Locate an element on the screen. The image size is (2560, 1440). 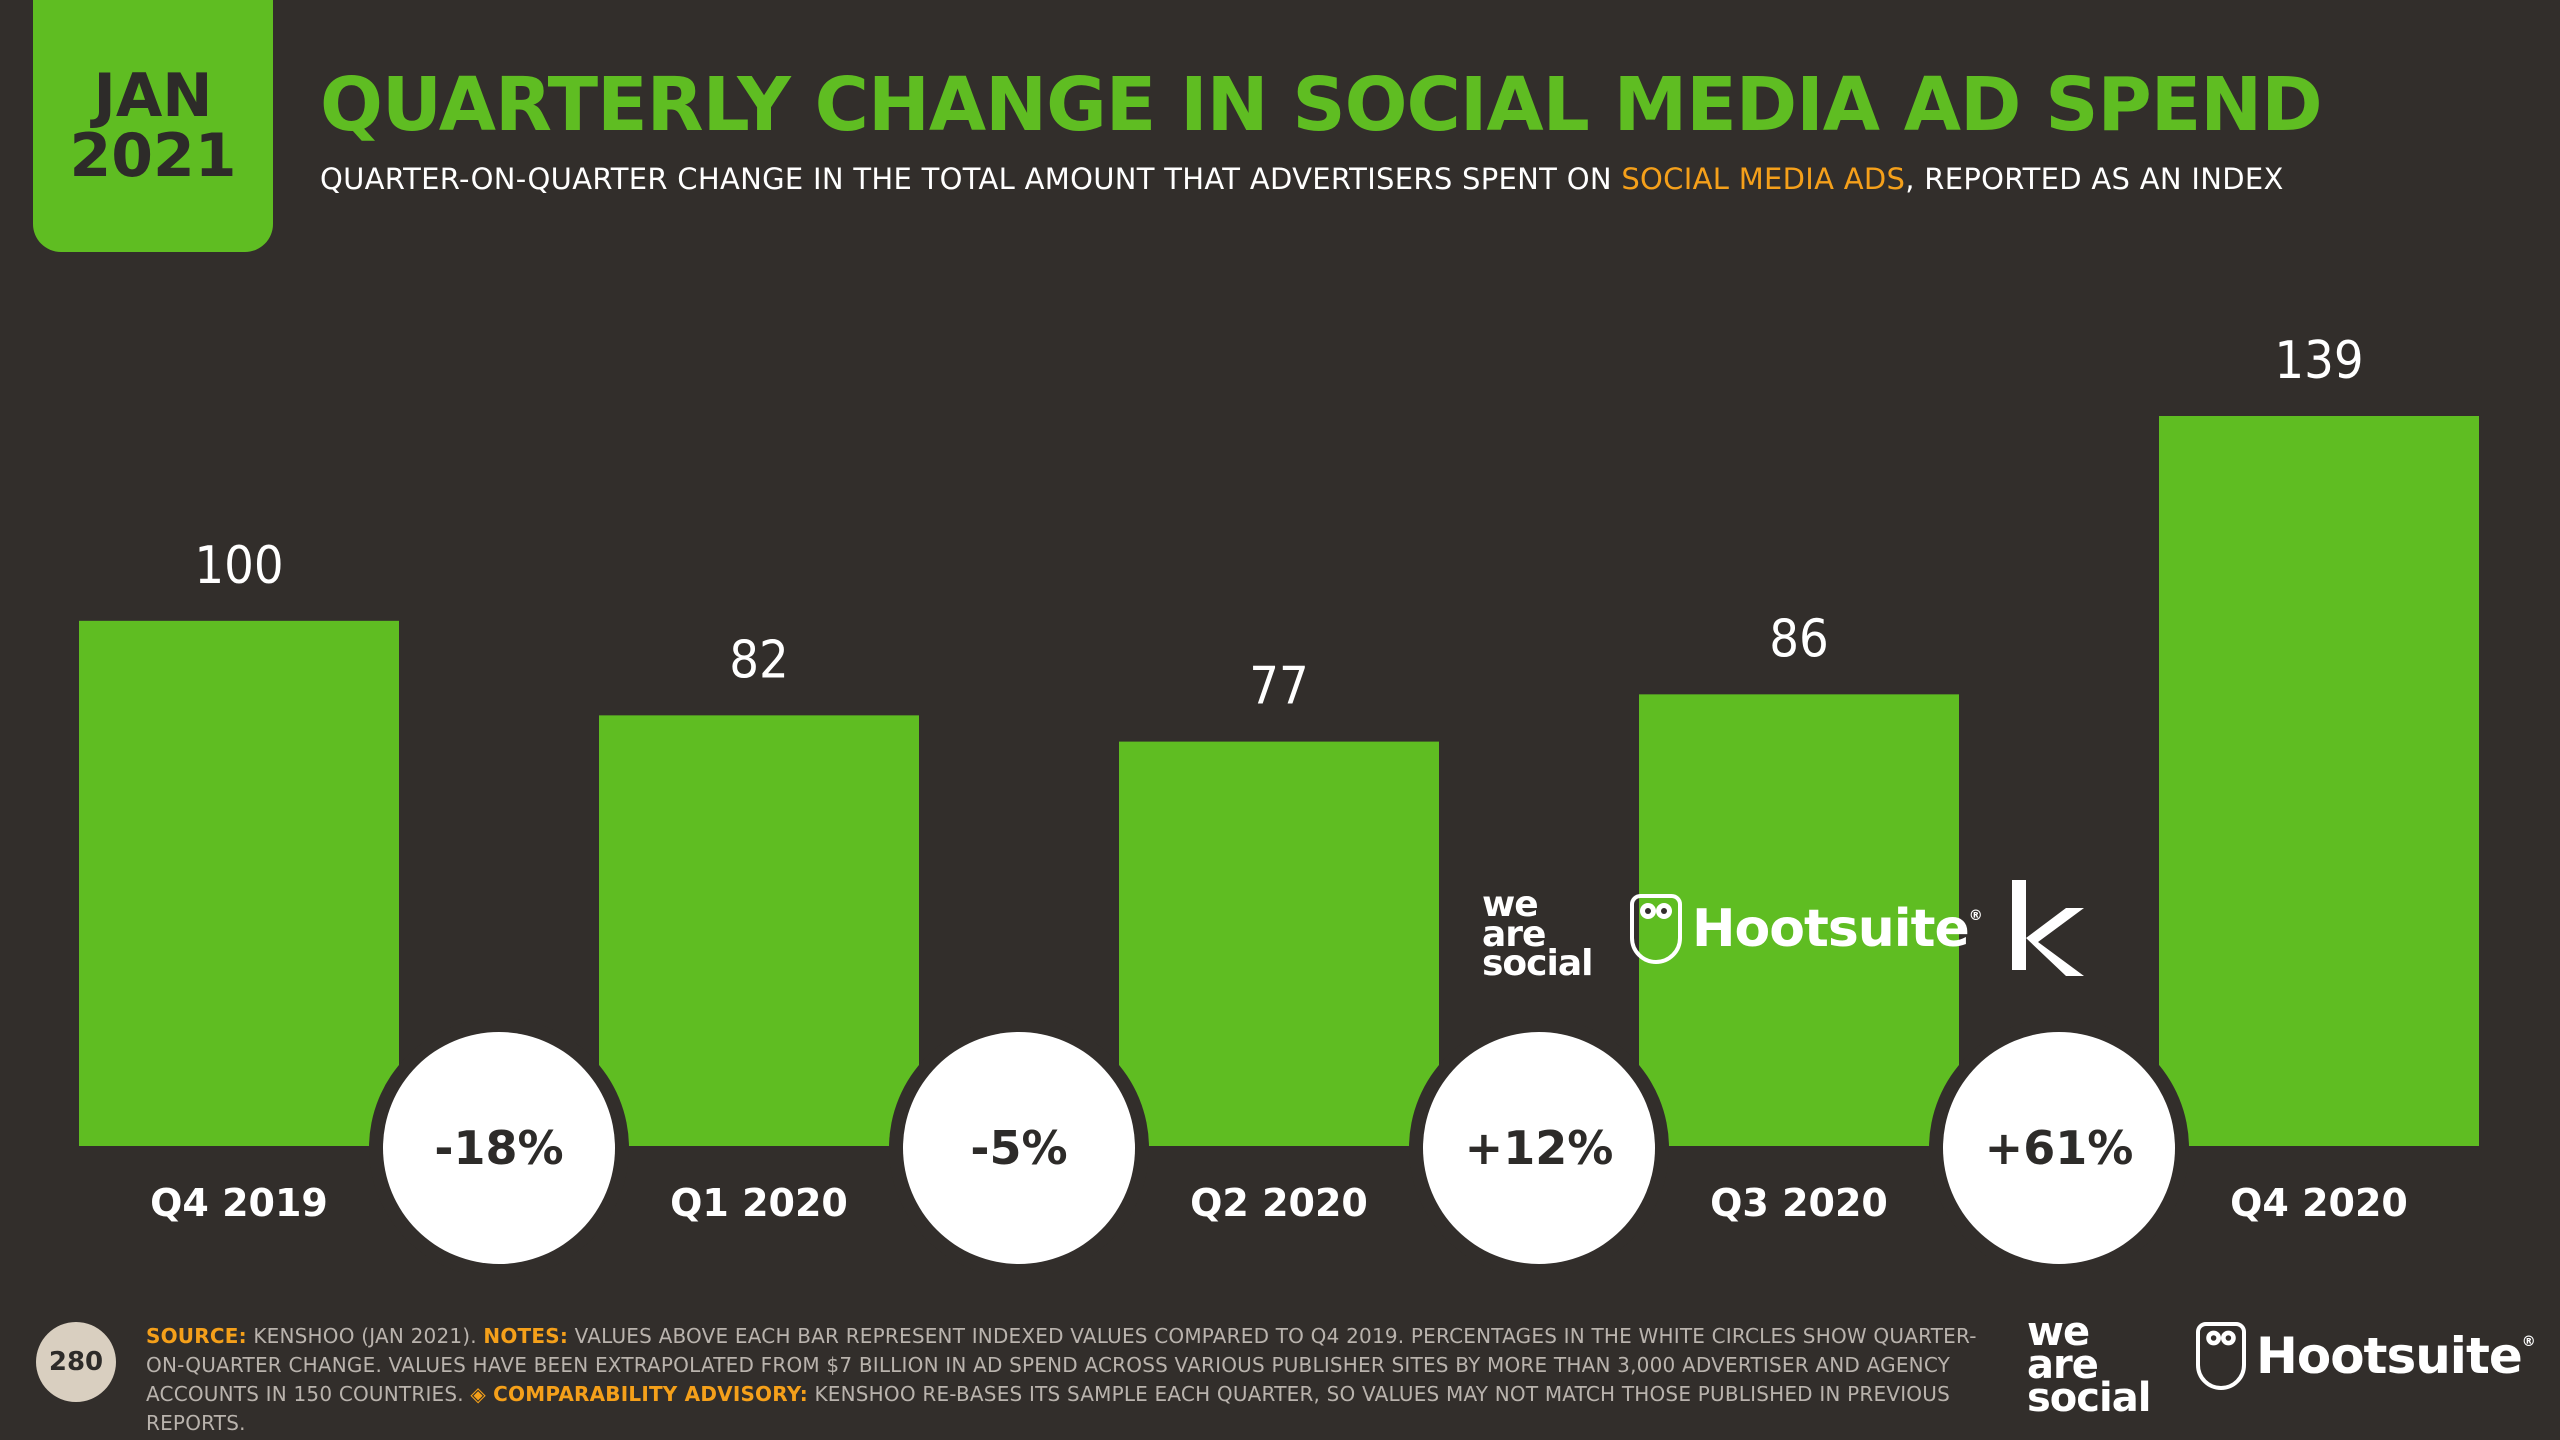
kenshoo-k-icon is located at coordinates (2048, 932).